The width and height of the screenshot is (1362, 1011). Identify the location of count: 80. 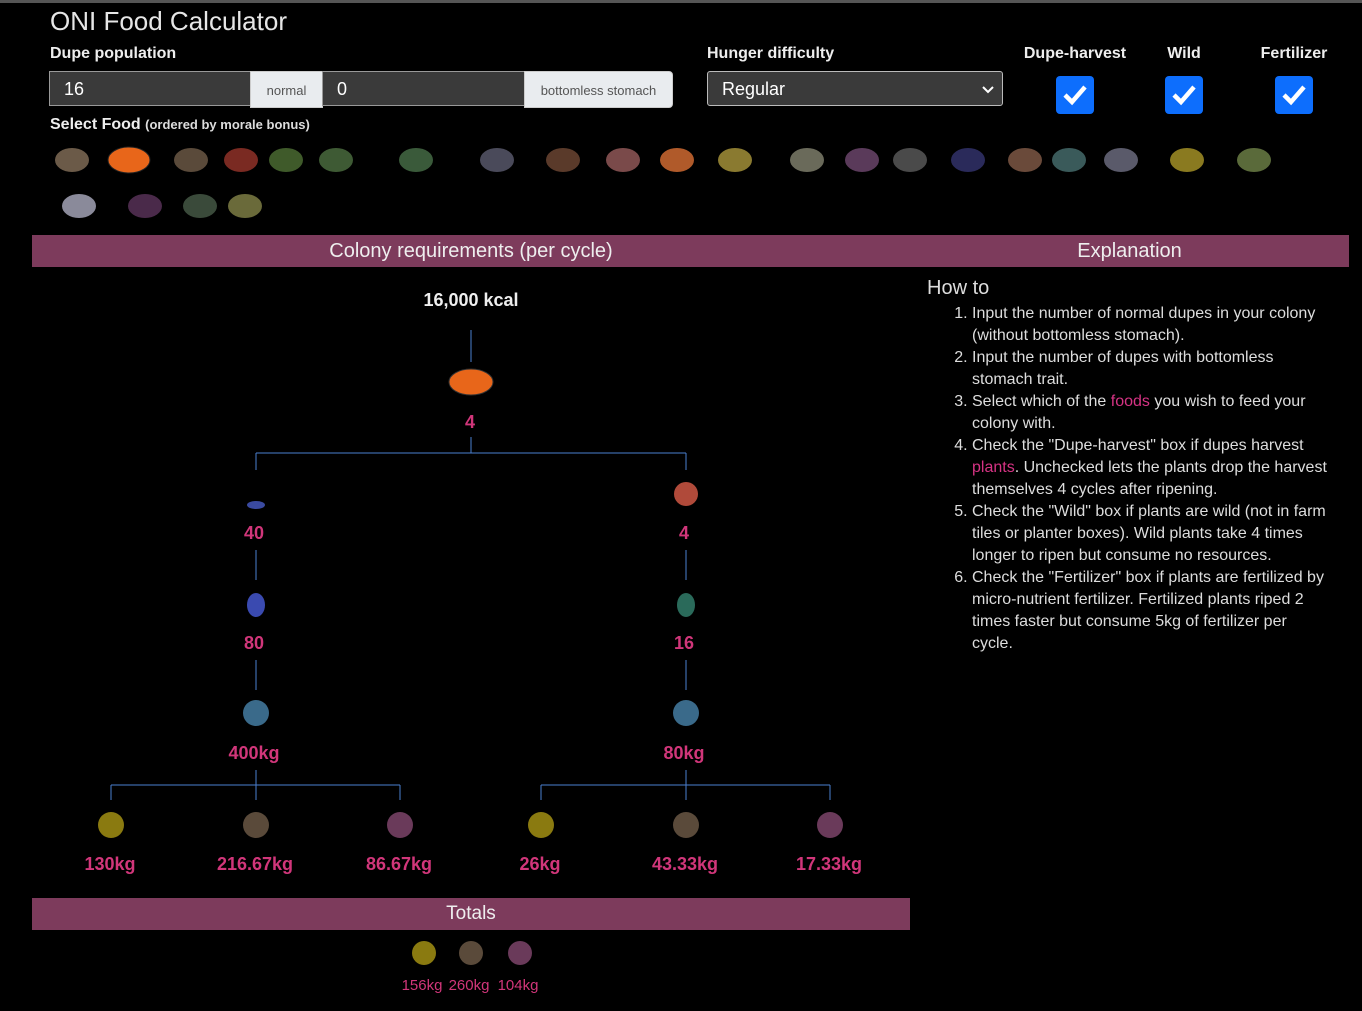
(254, 643).